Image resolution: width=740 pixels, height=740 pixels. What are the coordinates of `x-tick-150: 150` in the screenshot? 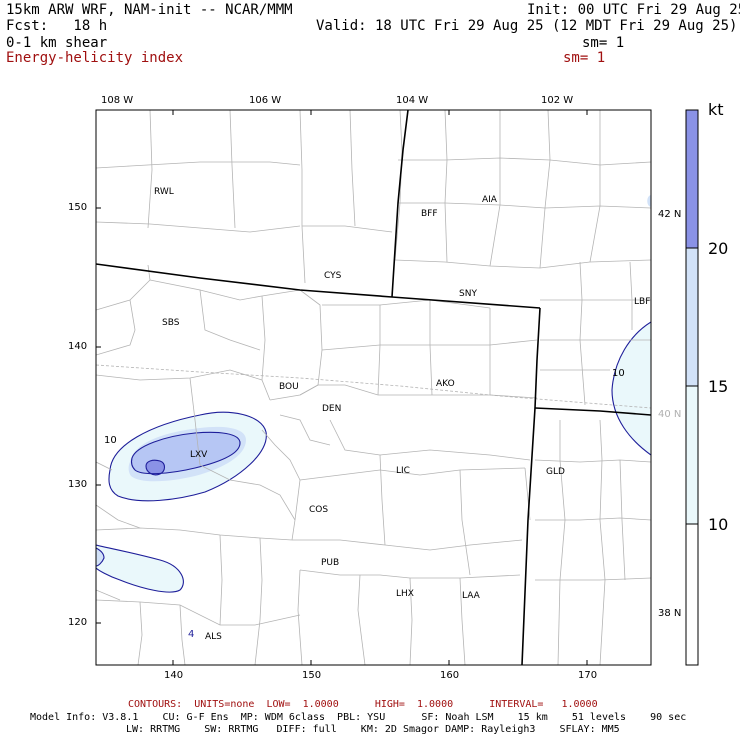 It's located at (312, 675).